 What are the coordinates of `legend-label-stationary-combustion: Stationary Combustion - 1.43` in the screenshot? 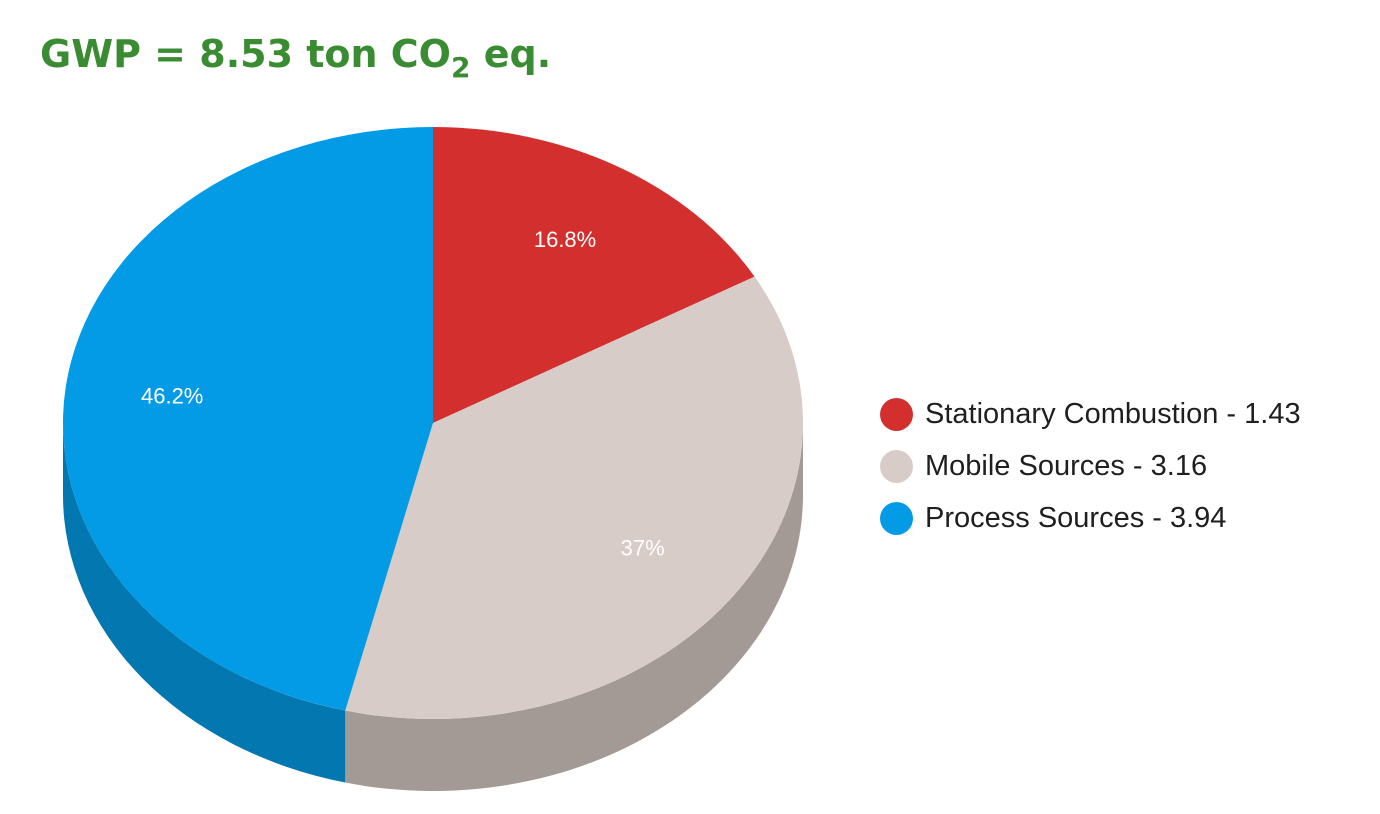 It's located at (1113, 413).